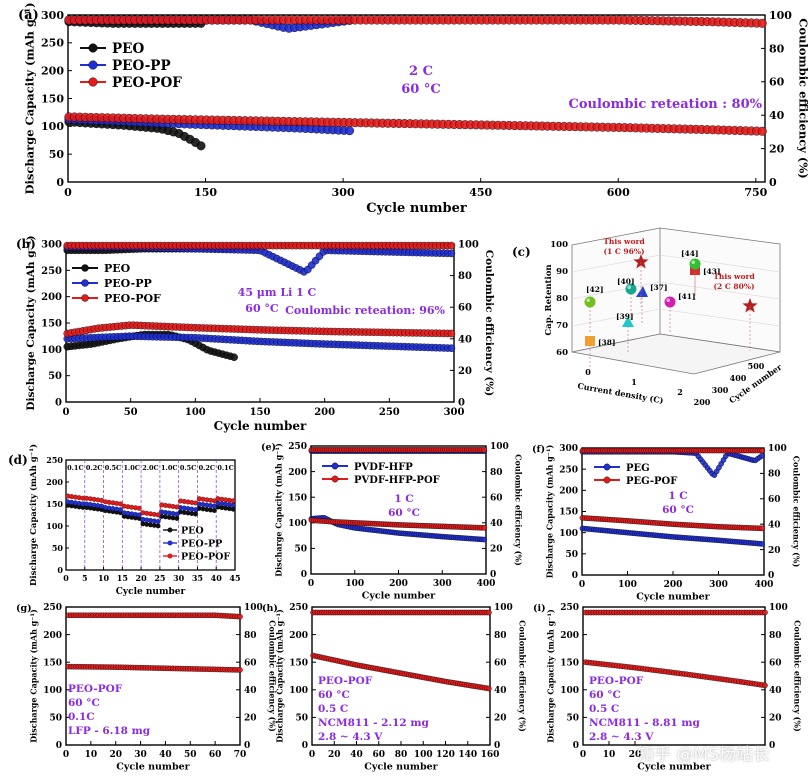 The image size is (808, 779). Describe the element at coordinates (618, 192) in the screenshot. I see `x-tick-label: 600` at that location.